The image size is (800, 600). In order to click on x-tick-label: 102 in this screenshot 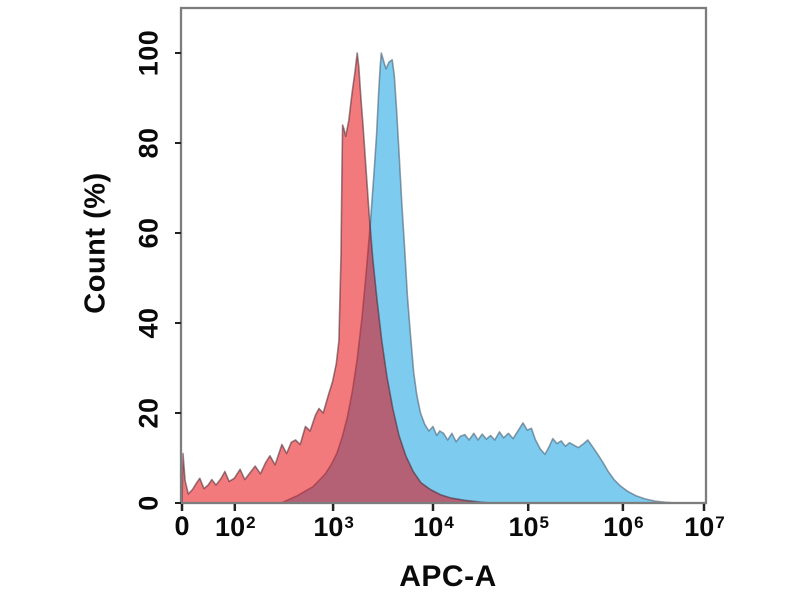, I will do `click(235, 527)`.